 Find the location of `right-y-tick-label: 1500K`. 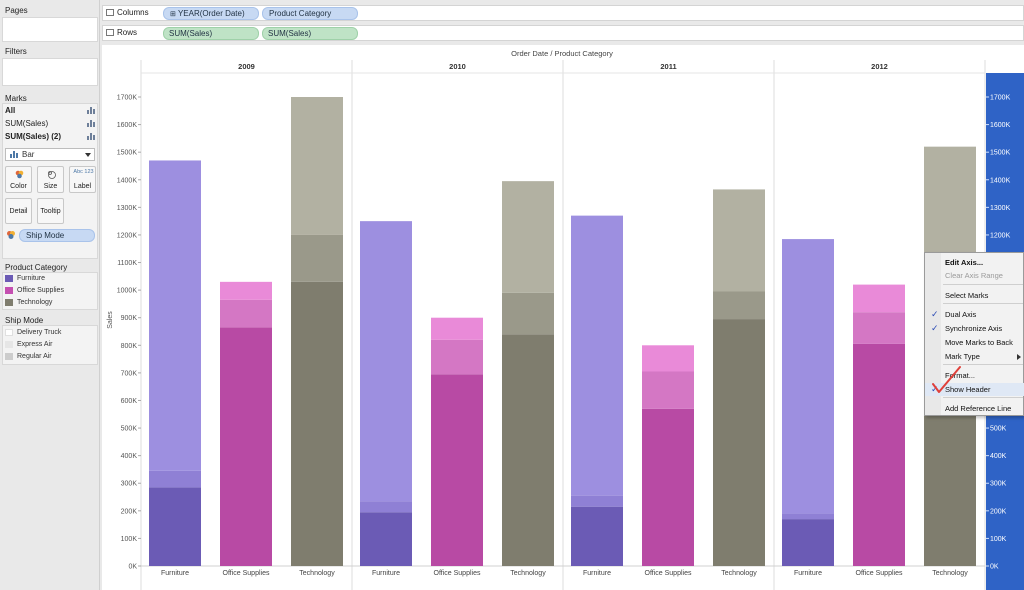

right-y-tick-label: 1500K is located at coordinates (1000, 153).